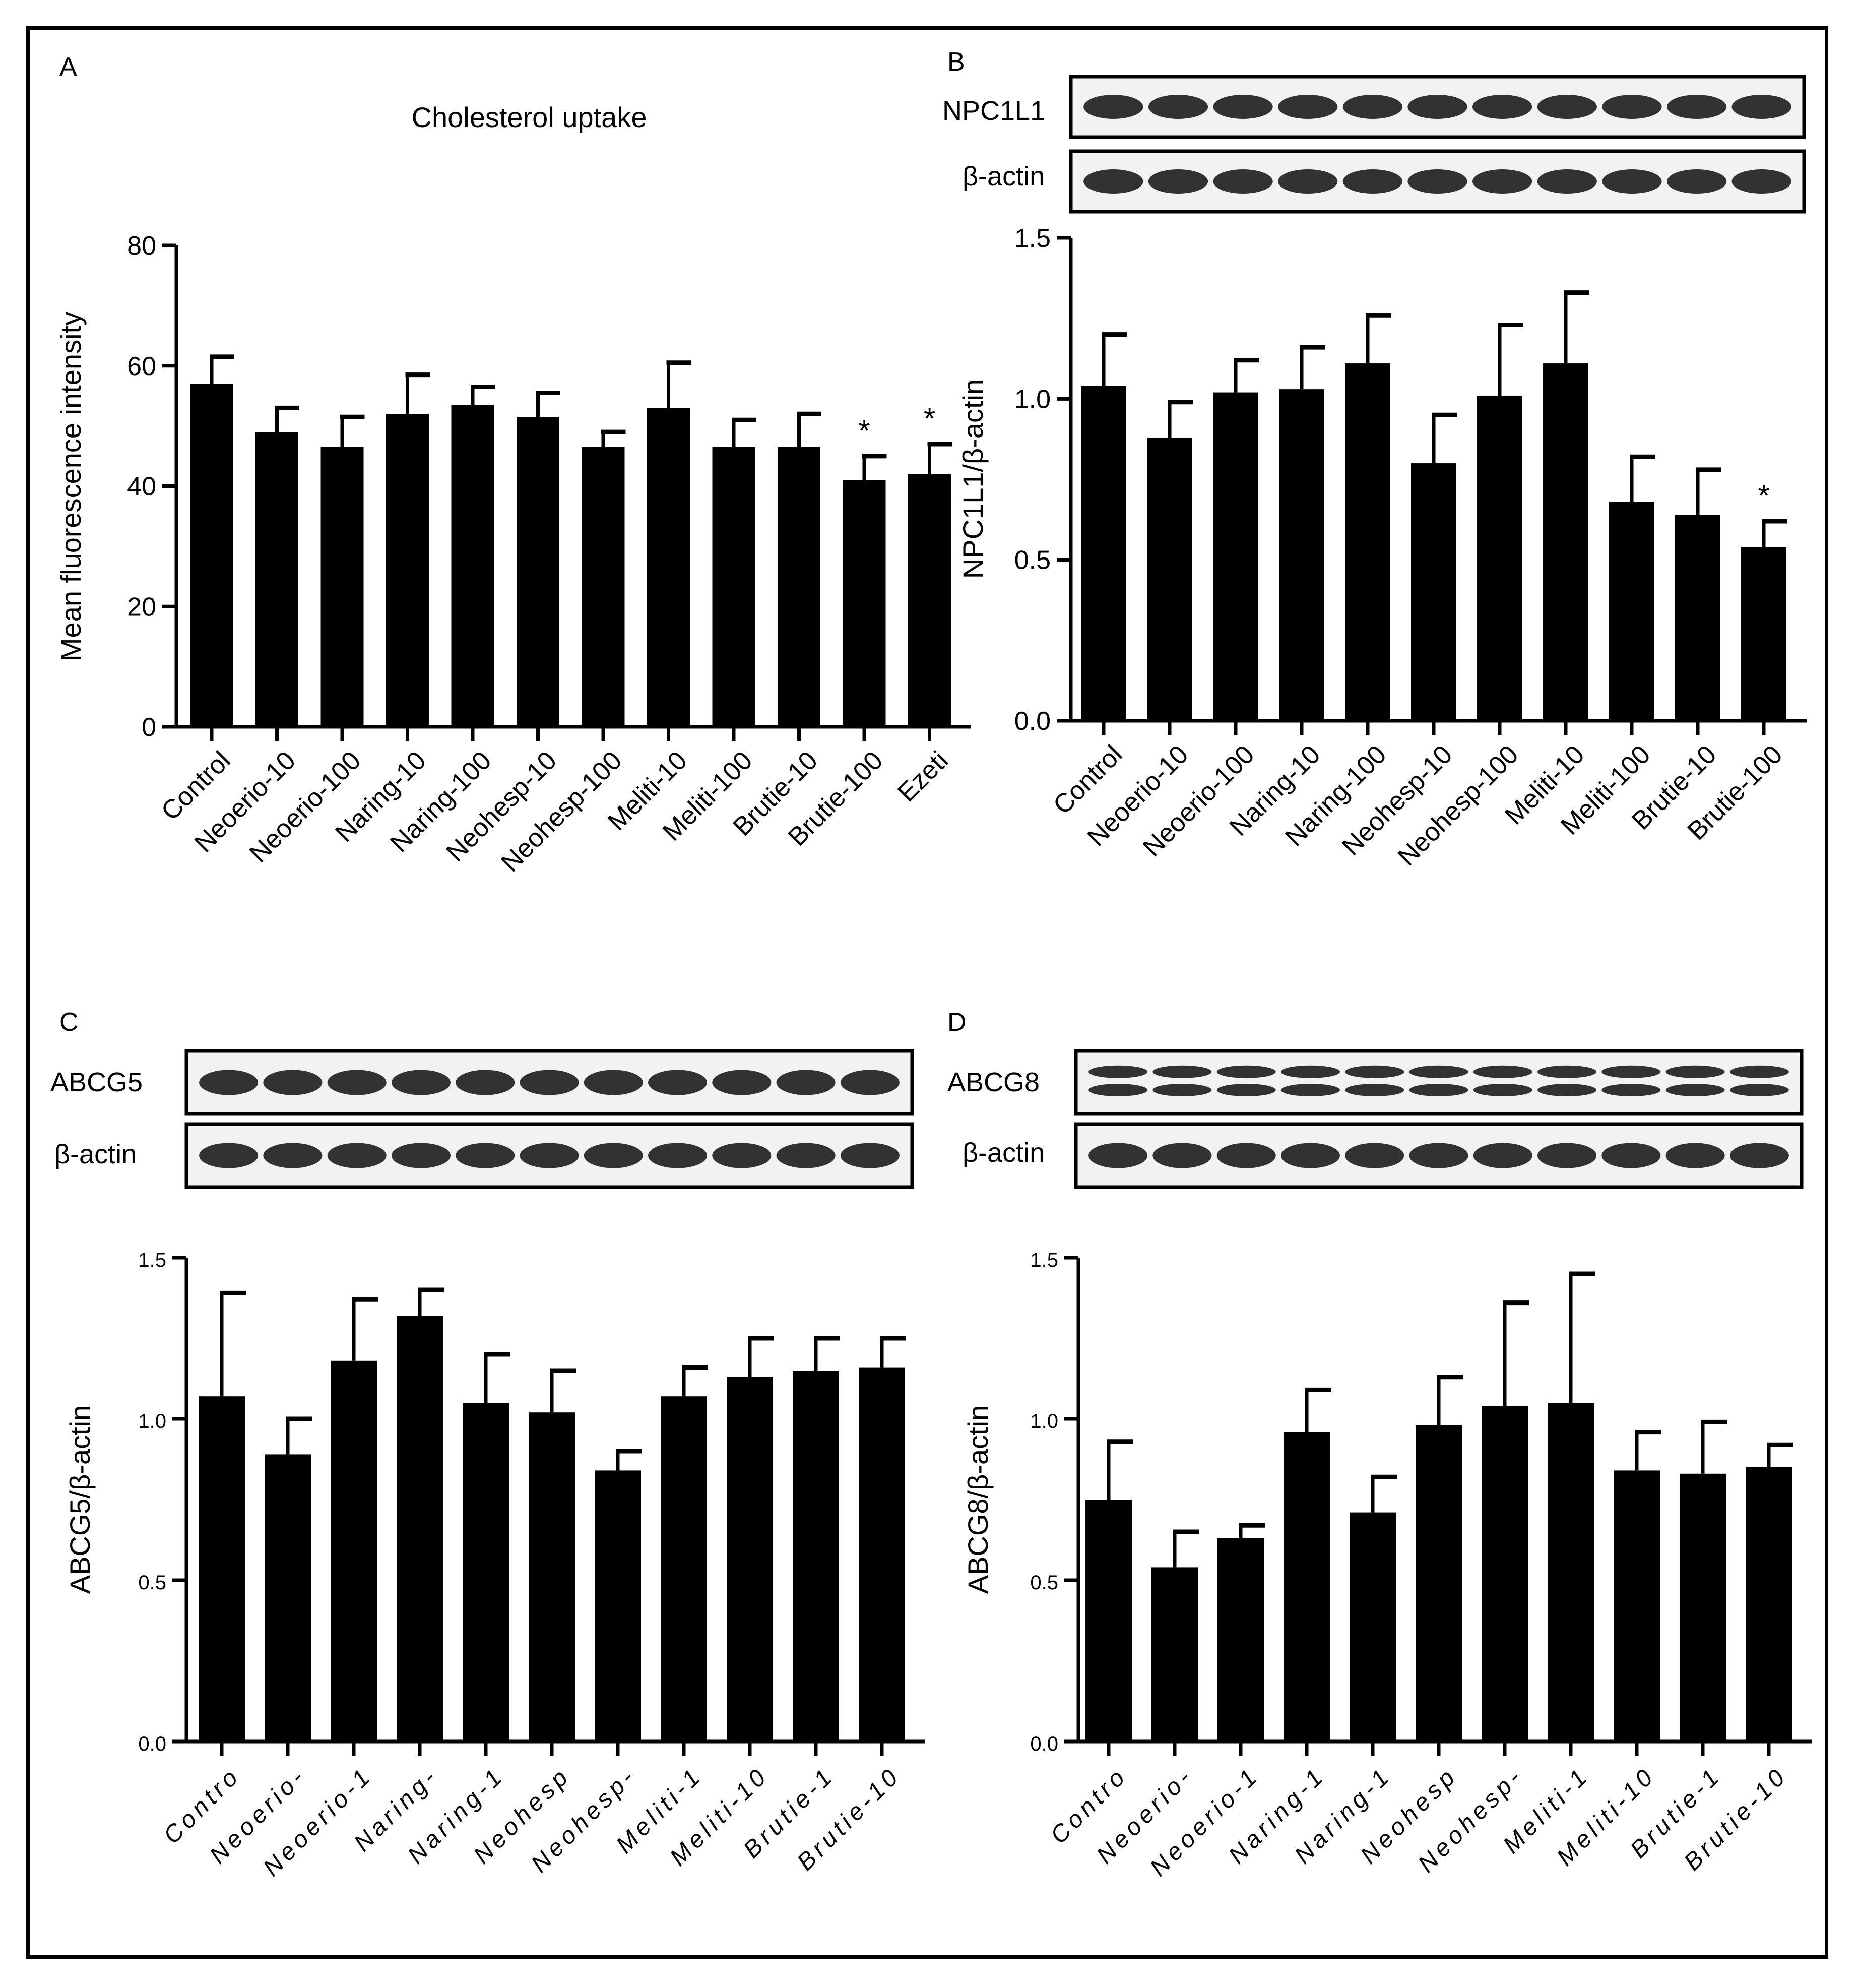  Describe the element at coordinates (1439, 1082) in the screenshot. I see `western-blot-abcg8` at that location.